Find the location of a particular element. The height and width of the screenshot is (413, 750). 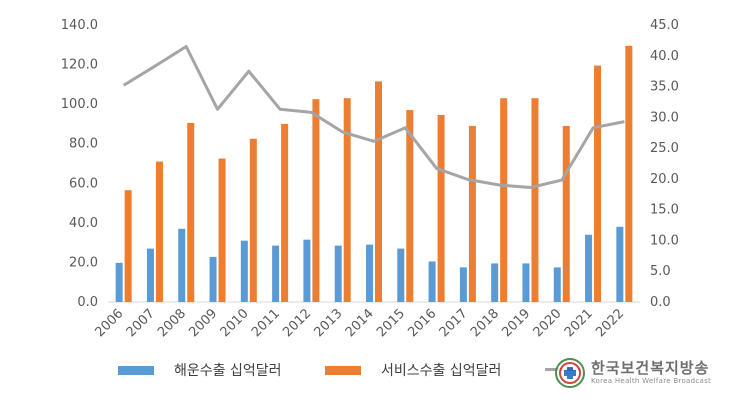

x-tick-label: 2007 is located at coordinates (141, 323).